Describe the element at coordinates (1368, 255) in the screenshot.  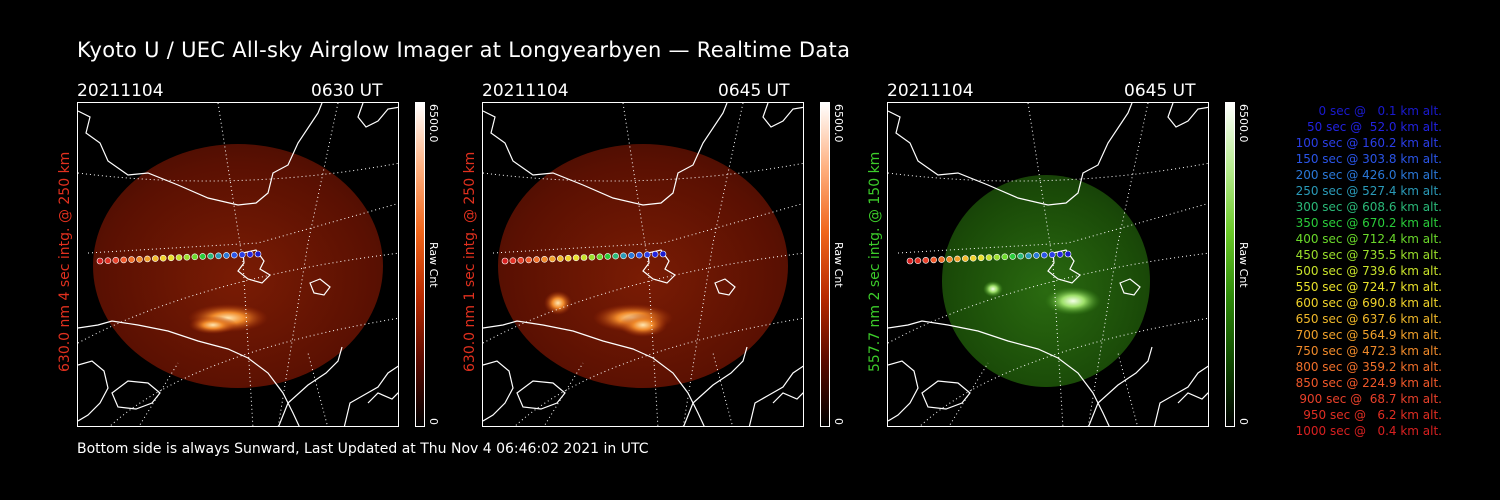
I see `legend-row: 450 sec @ 735.5 km alt.` at that location.